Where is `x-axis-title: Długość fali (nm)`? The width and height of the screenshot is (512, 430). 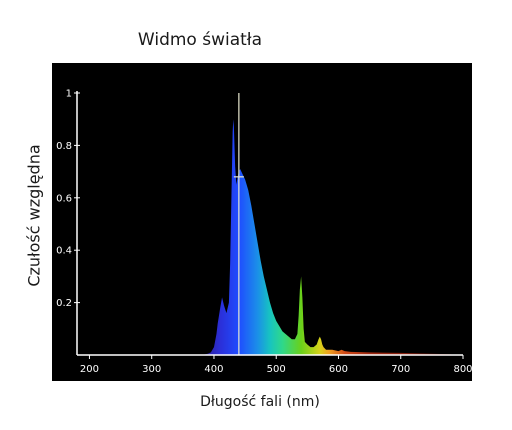 x-axis-title: Długość fali (nm) is located at coordinates (260, 402).